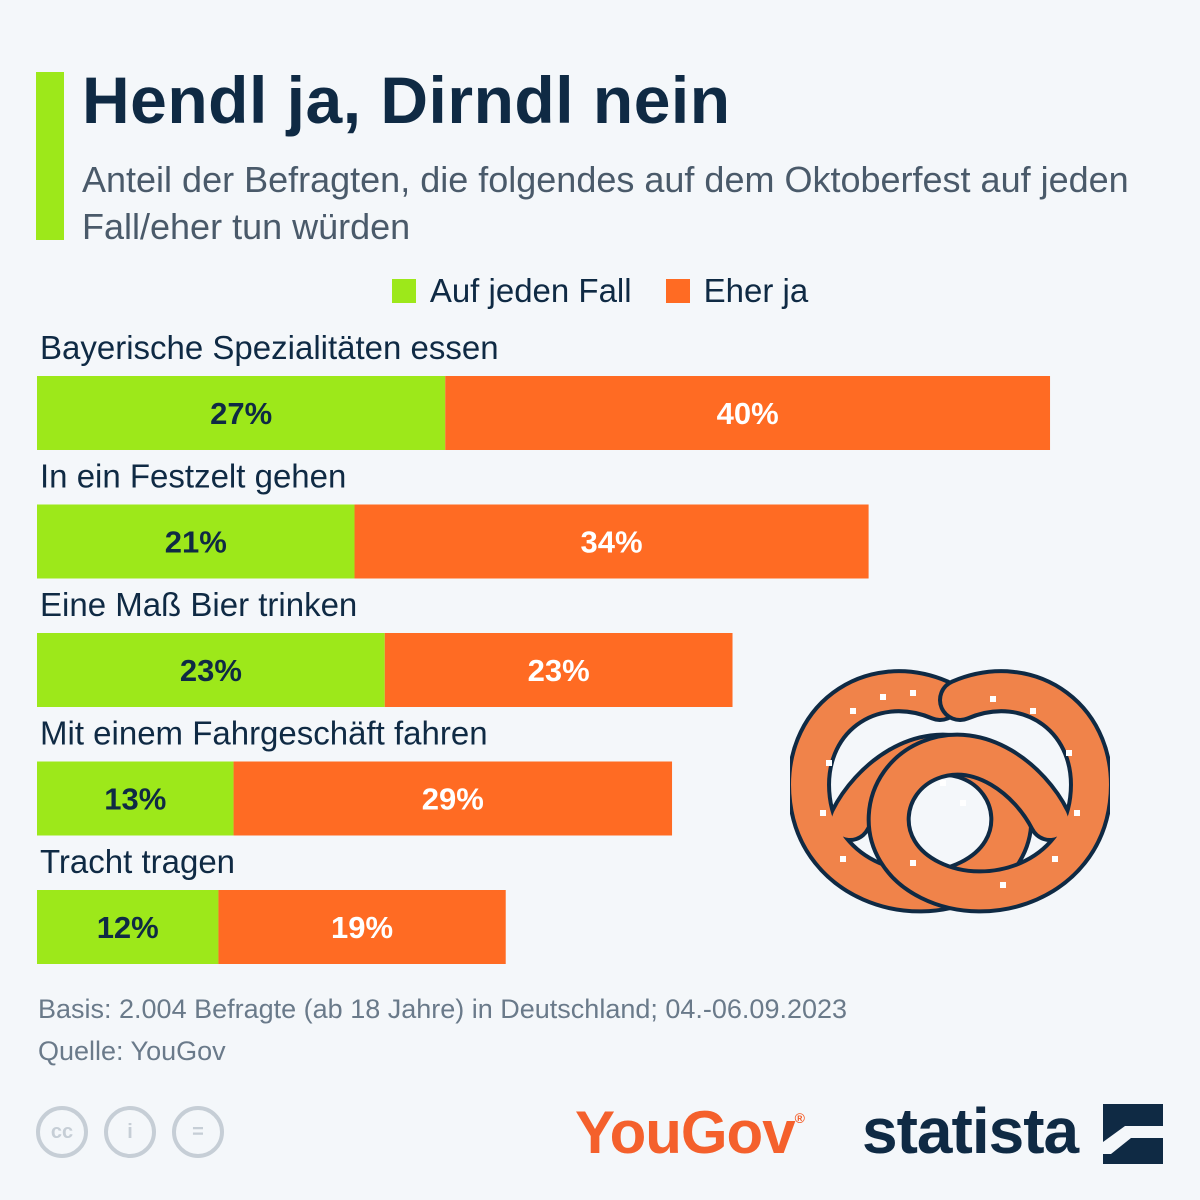 The image size is (1200, 1200). I want to click on legend-item-eher-ja: Eher ja, so click(737, 291).